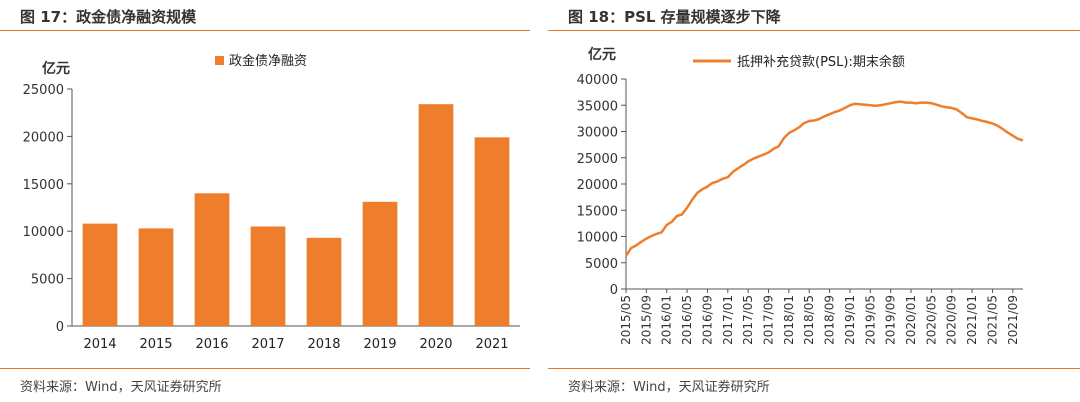 The image size is (1080, 402). I want to click on x-tick-label: 2016/09, so click(707, 320).